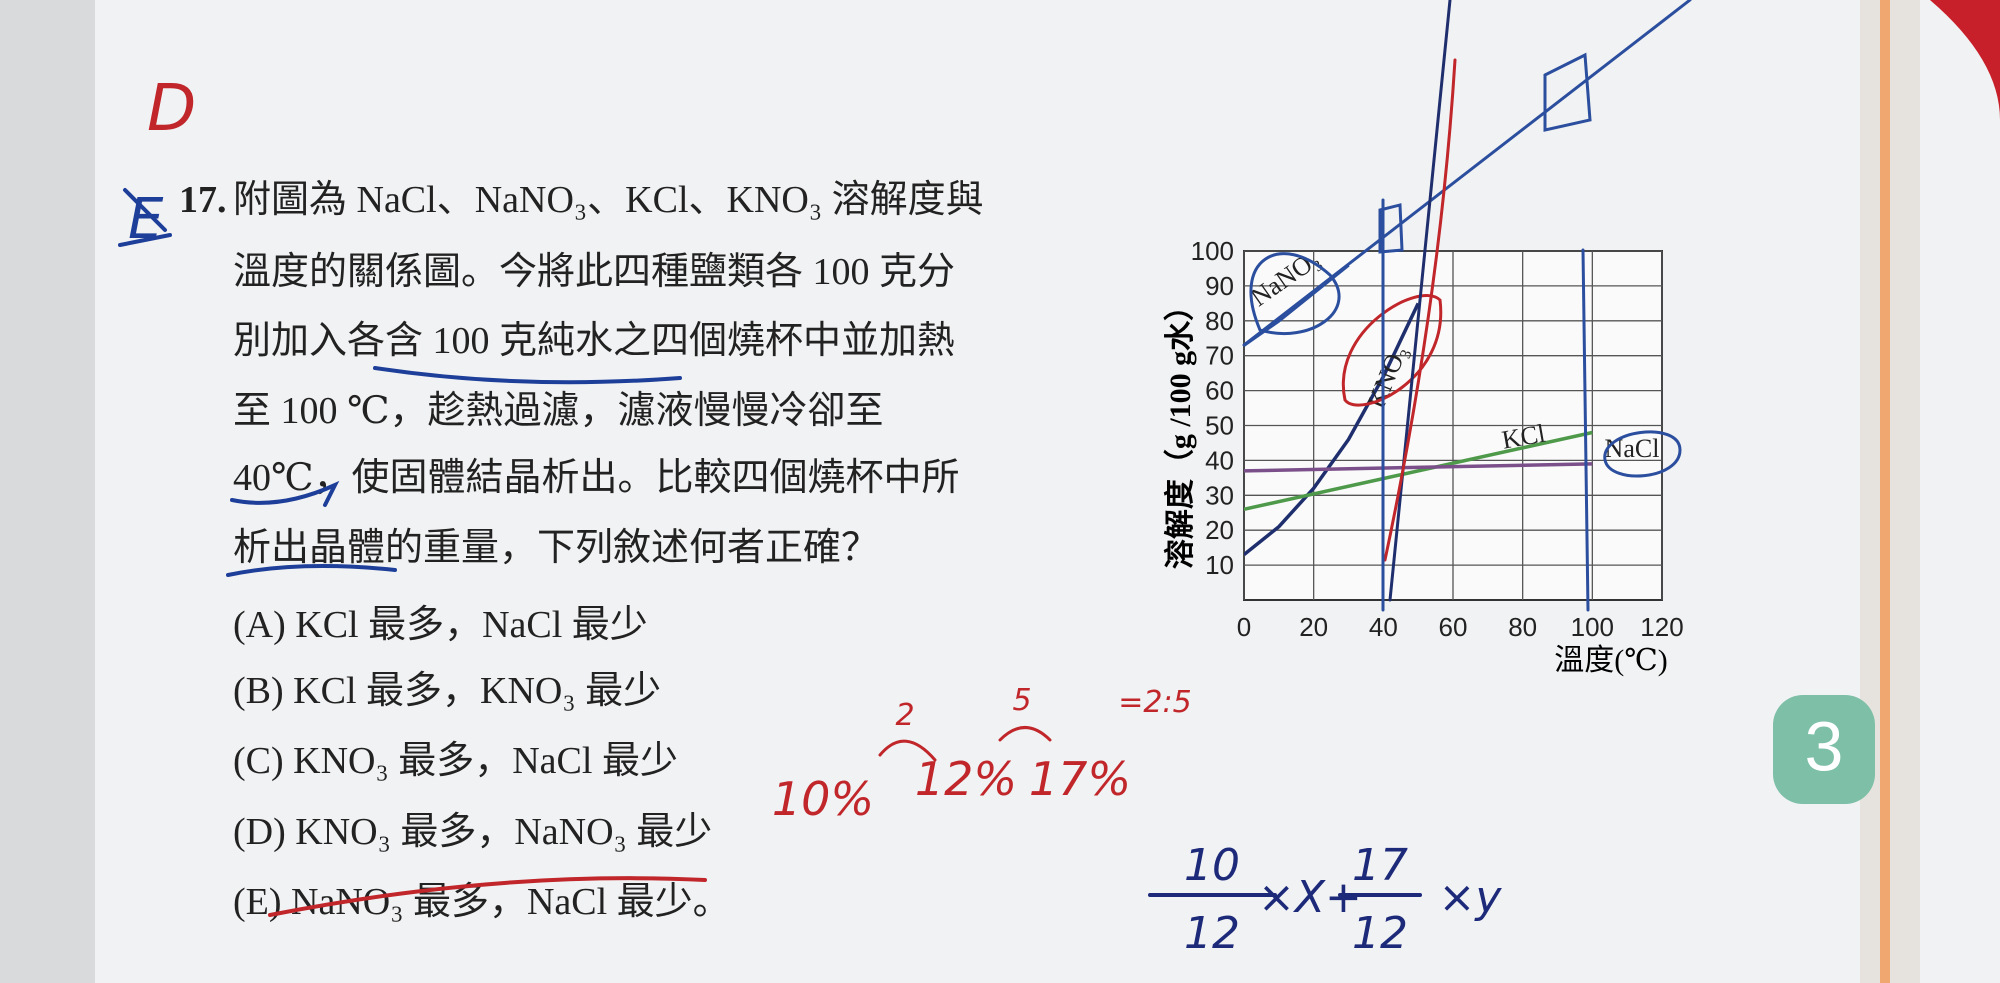 Image resolution: width=2000 pixels, height=983 pixels. I want to click on chapter-number: 3, so click(1824, 746).